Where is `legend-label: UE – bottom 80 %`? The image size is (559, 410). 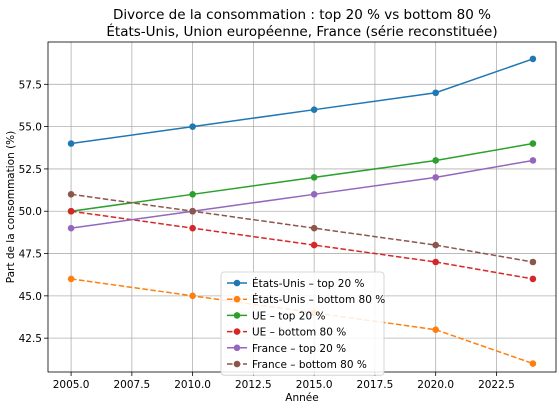
legend-label: UE – bottom 80 % is located at coordinates (299, 333).